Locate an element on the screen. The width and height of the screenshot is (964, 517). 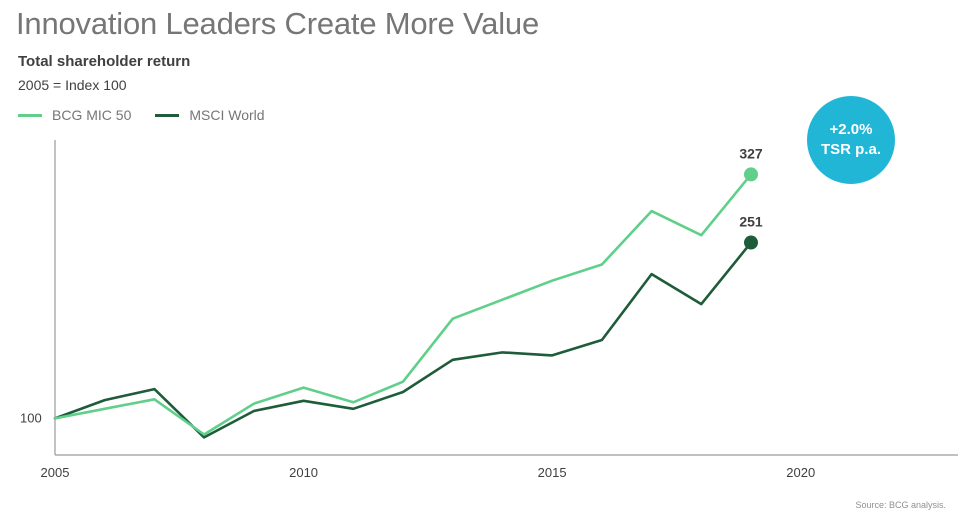
legend-item-msci-world: MSCI World is located at coordinates (210, 115).